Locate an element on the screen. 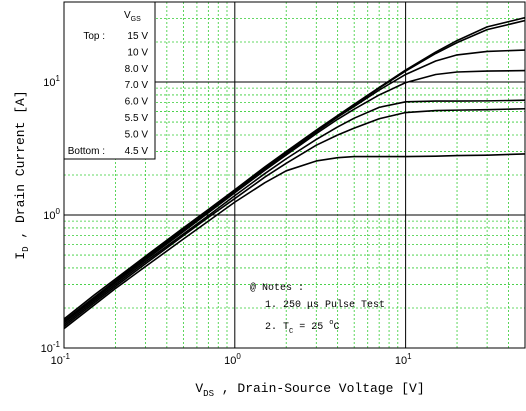 This screenshot has height=411, width=526. y-tick-label: 10⁻¹ is located at coordinates (51, 347).